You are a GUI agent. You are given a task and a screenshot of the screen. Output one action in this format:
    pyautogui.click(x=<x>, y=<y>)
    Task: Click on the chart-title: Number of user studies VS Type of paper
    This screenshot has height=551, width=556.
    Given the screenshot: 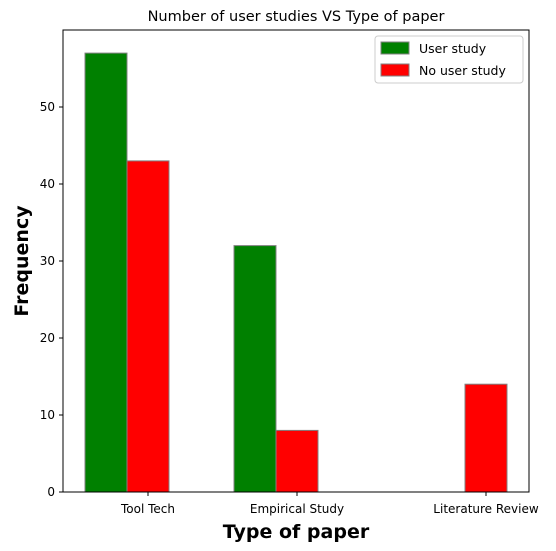 What is the action you would take?
    pyautogui.click(x=296, y=17)
    